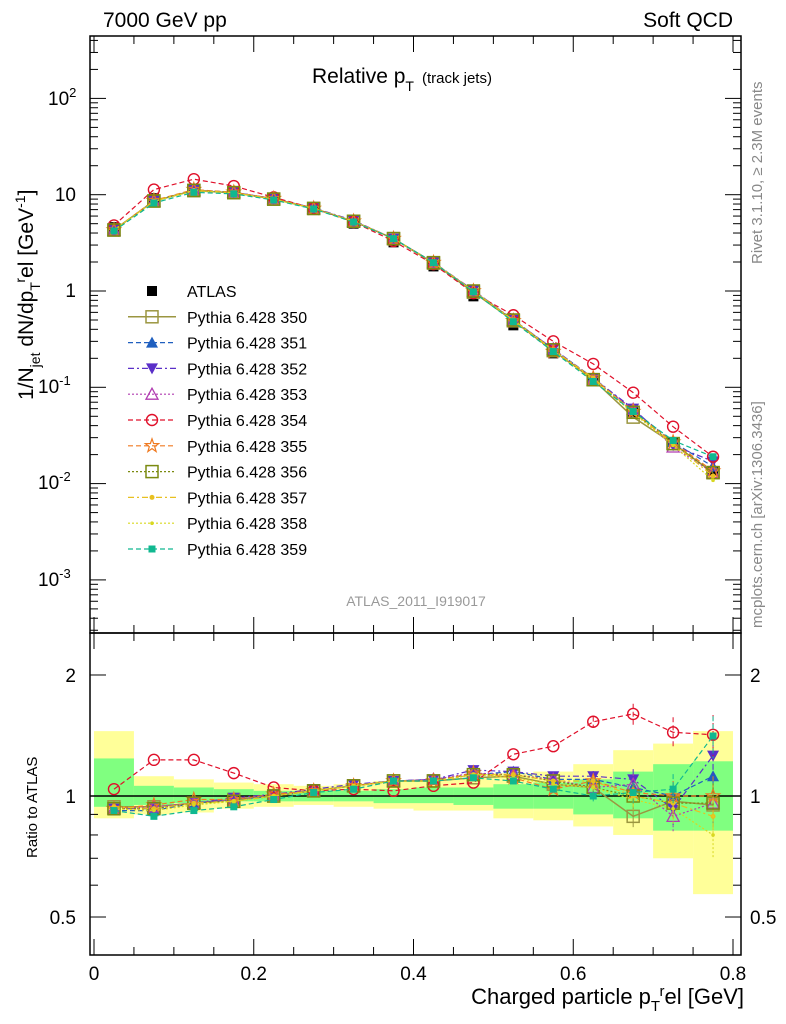  What do you see at coordinates (217, 550) in the screenshot?
I see `legend-item-359: Pythia 6.428 359` at bounding box center [217, 550].